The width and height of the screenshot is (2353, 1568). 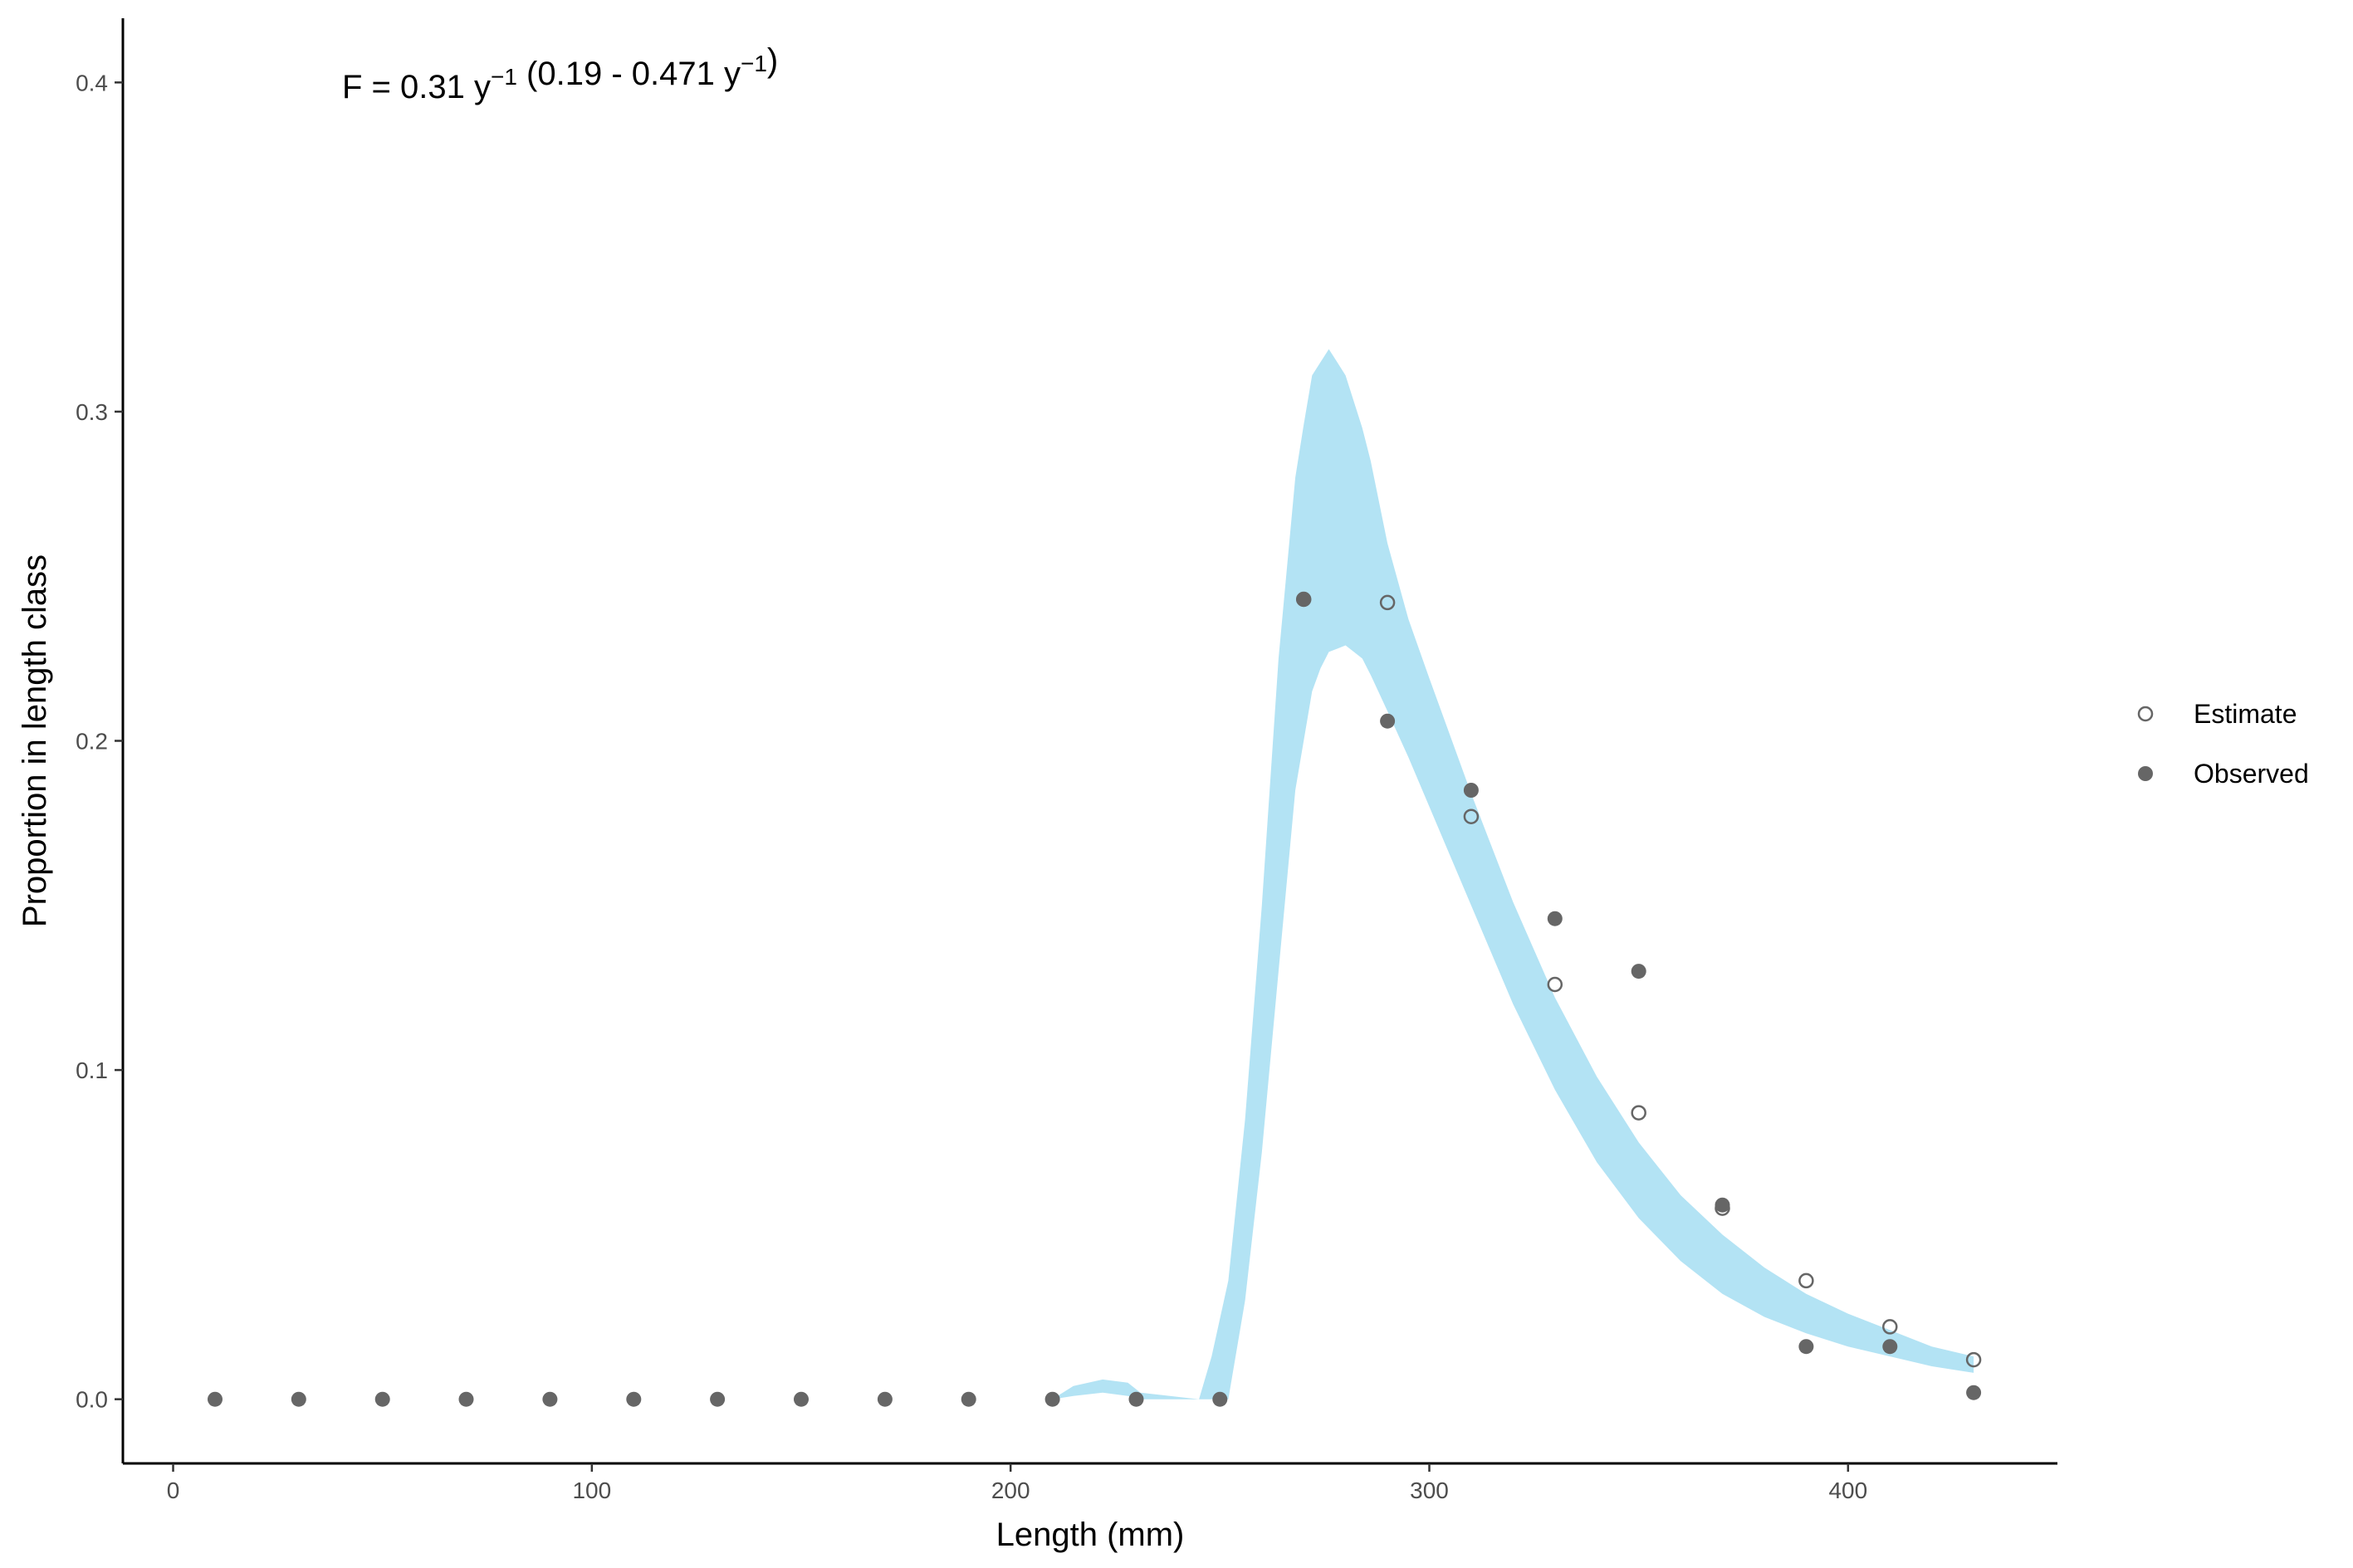 I want to click on x-tick-label: 100, so click(x=591, y=1491).